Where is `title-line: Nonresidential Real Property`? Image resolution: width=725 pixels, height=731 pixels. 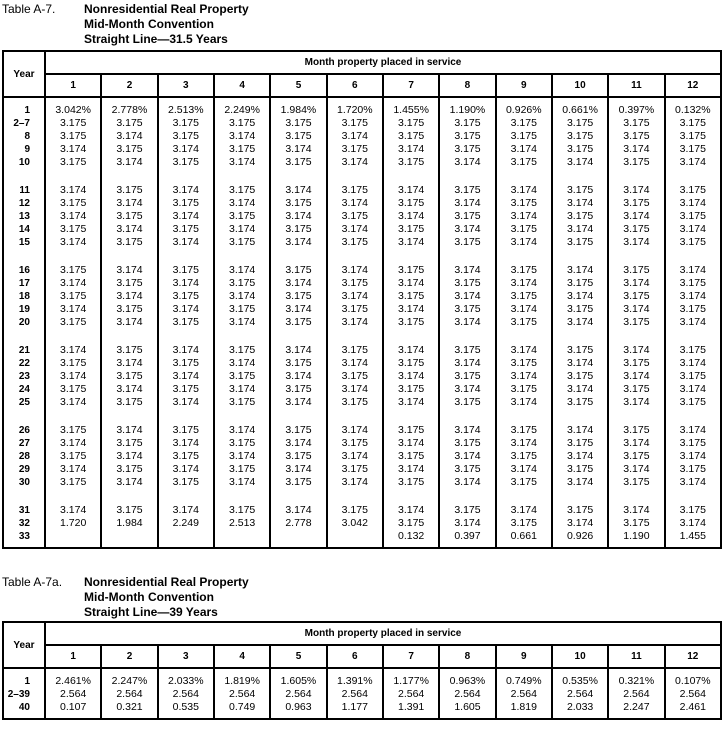
title-line: Nonresidential Real Property is located at coordinates (166, 9).